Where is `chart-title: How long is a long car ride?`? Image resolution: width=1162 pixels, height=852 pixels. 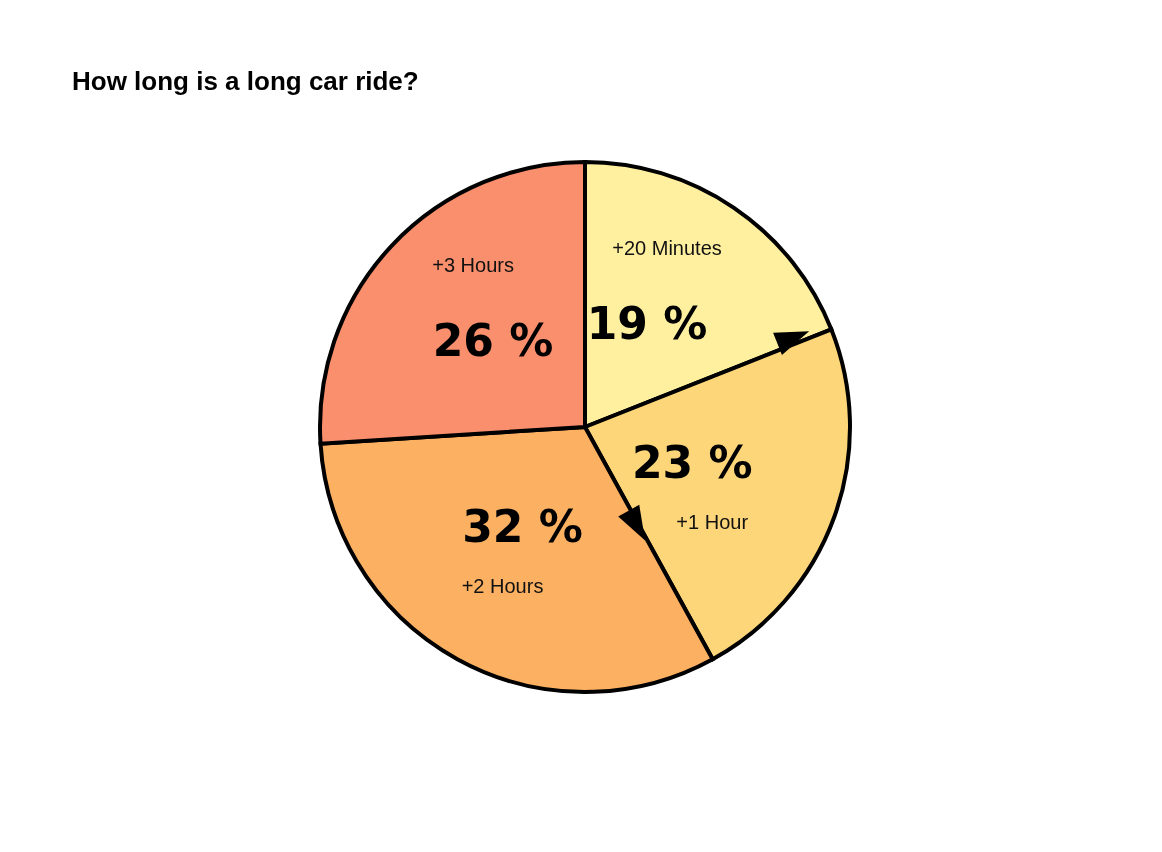 chart-title: How long is a long car ride? is located at coordinates (245, 81).